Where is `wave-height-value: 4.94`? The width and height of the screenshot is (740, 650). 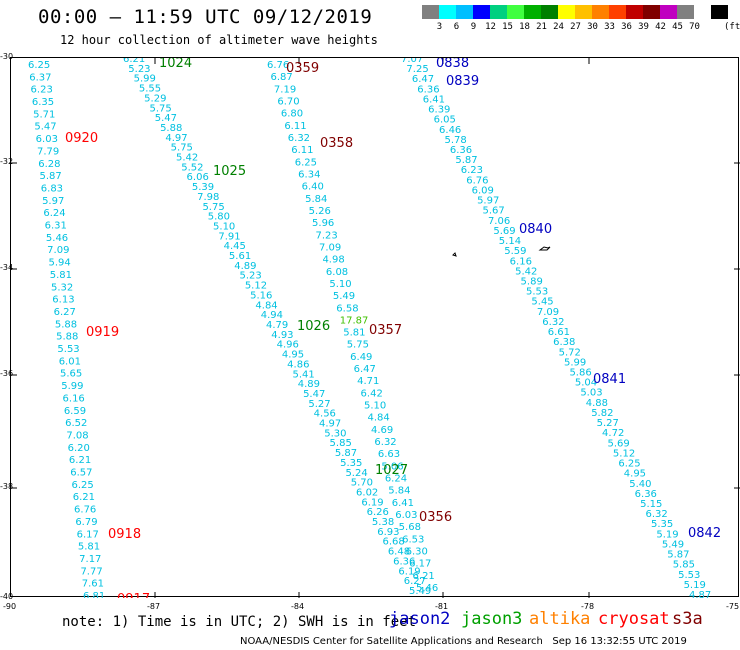
wave-height-value: 4.94 is located at coordinates (272, 315).